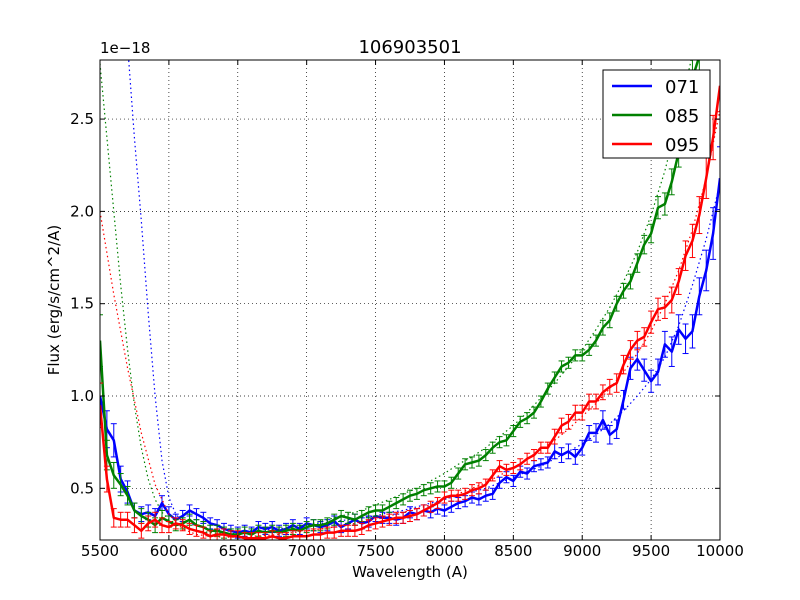  Describe the element at coordinates (82, 396) in the screenshot. I see `y-tick-label: 1.0` at that location.